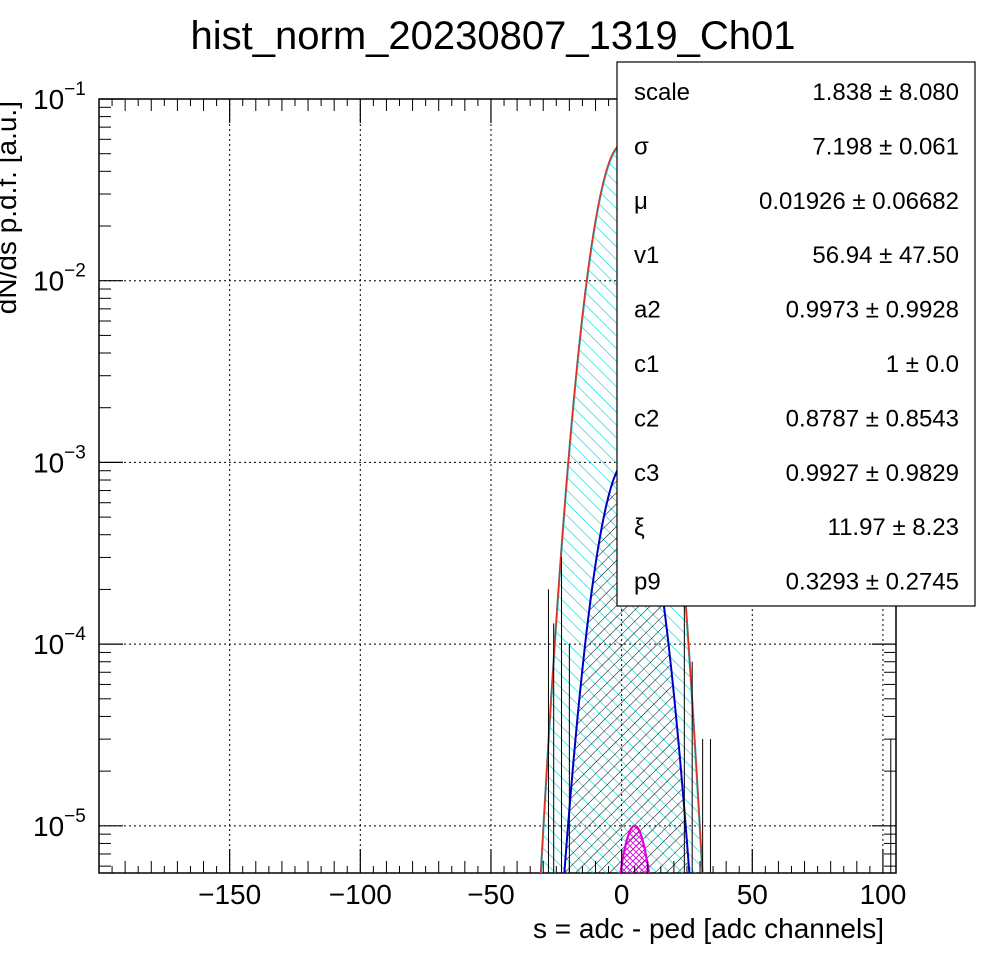  Describe the element at coordinates (639, 527) in the screenshot. I see `stats-param-name: ξ` at that location.